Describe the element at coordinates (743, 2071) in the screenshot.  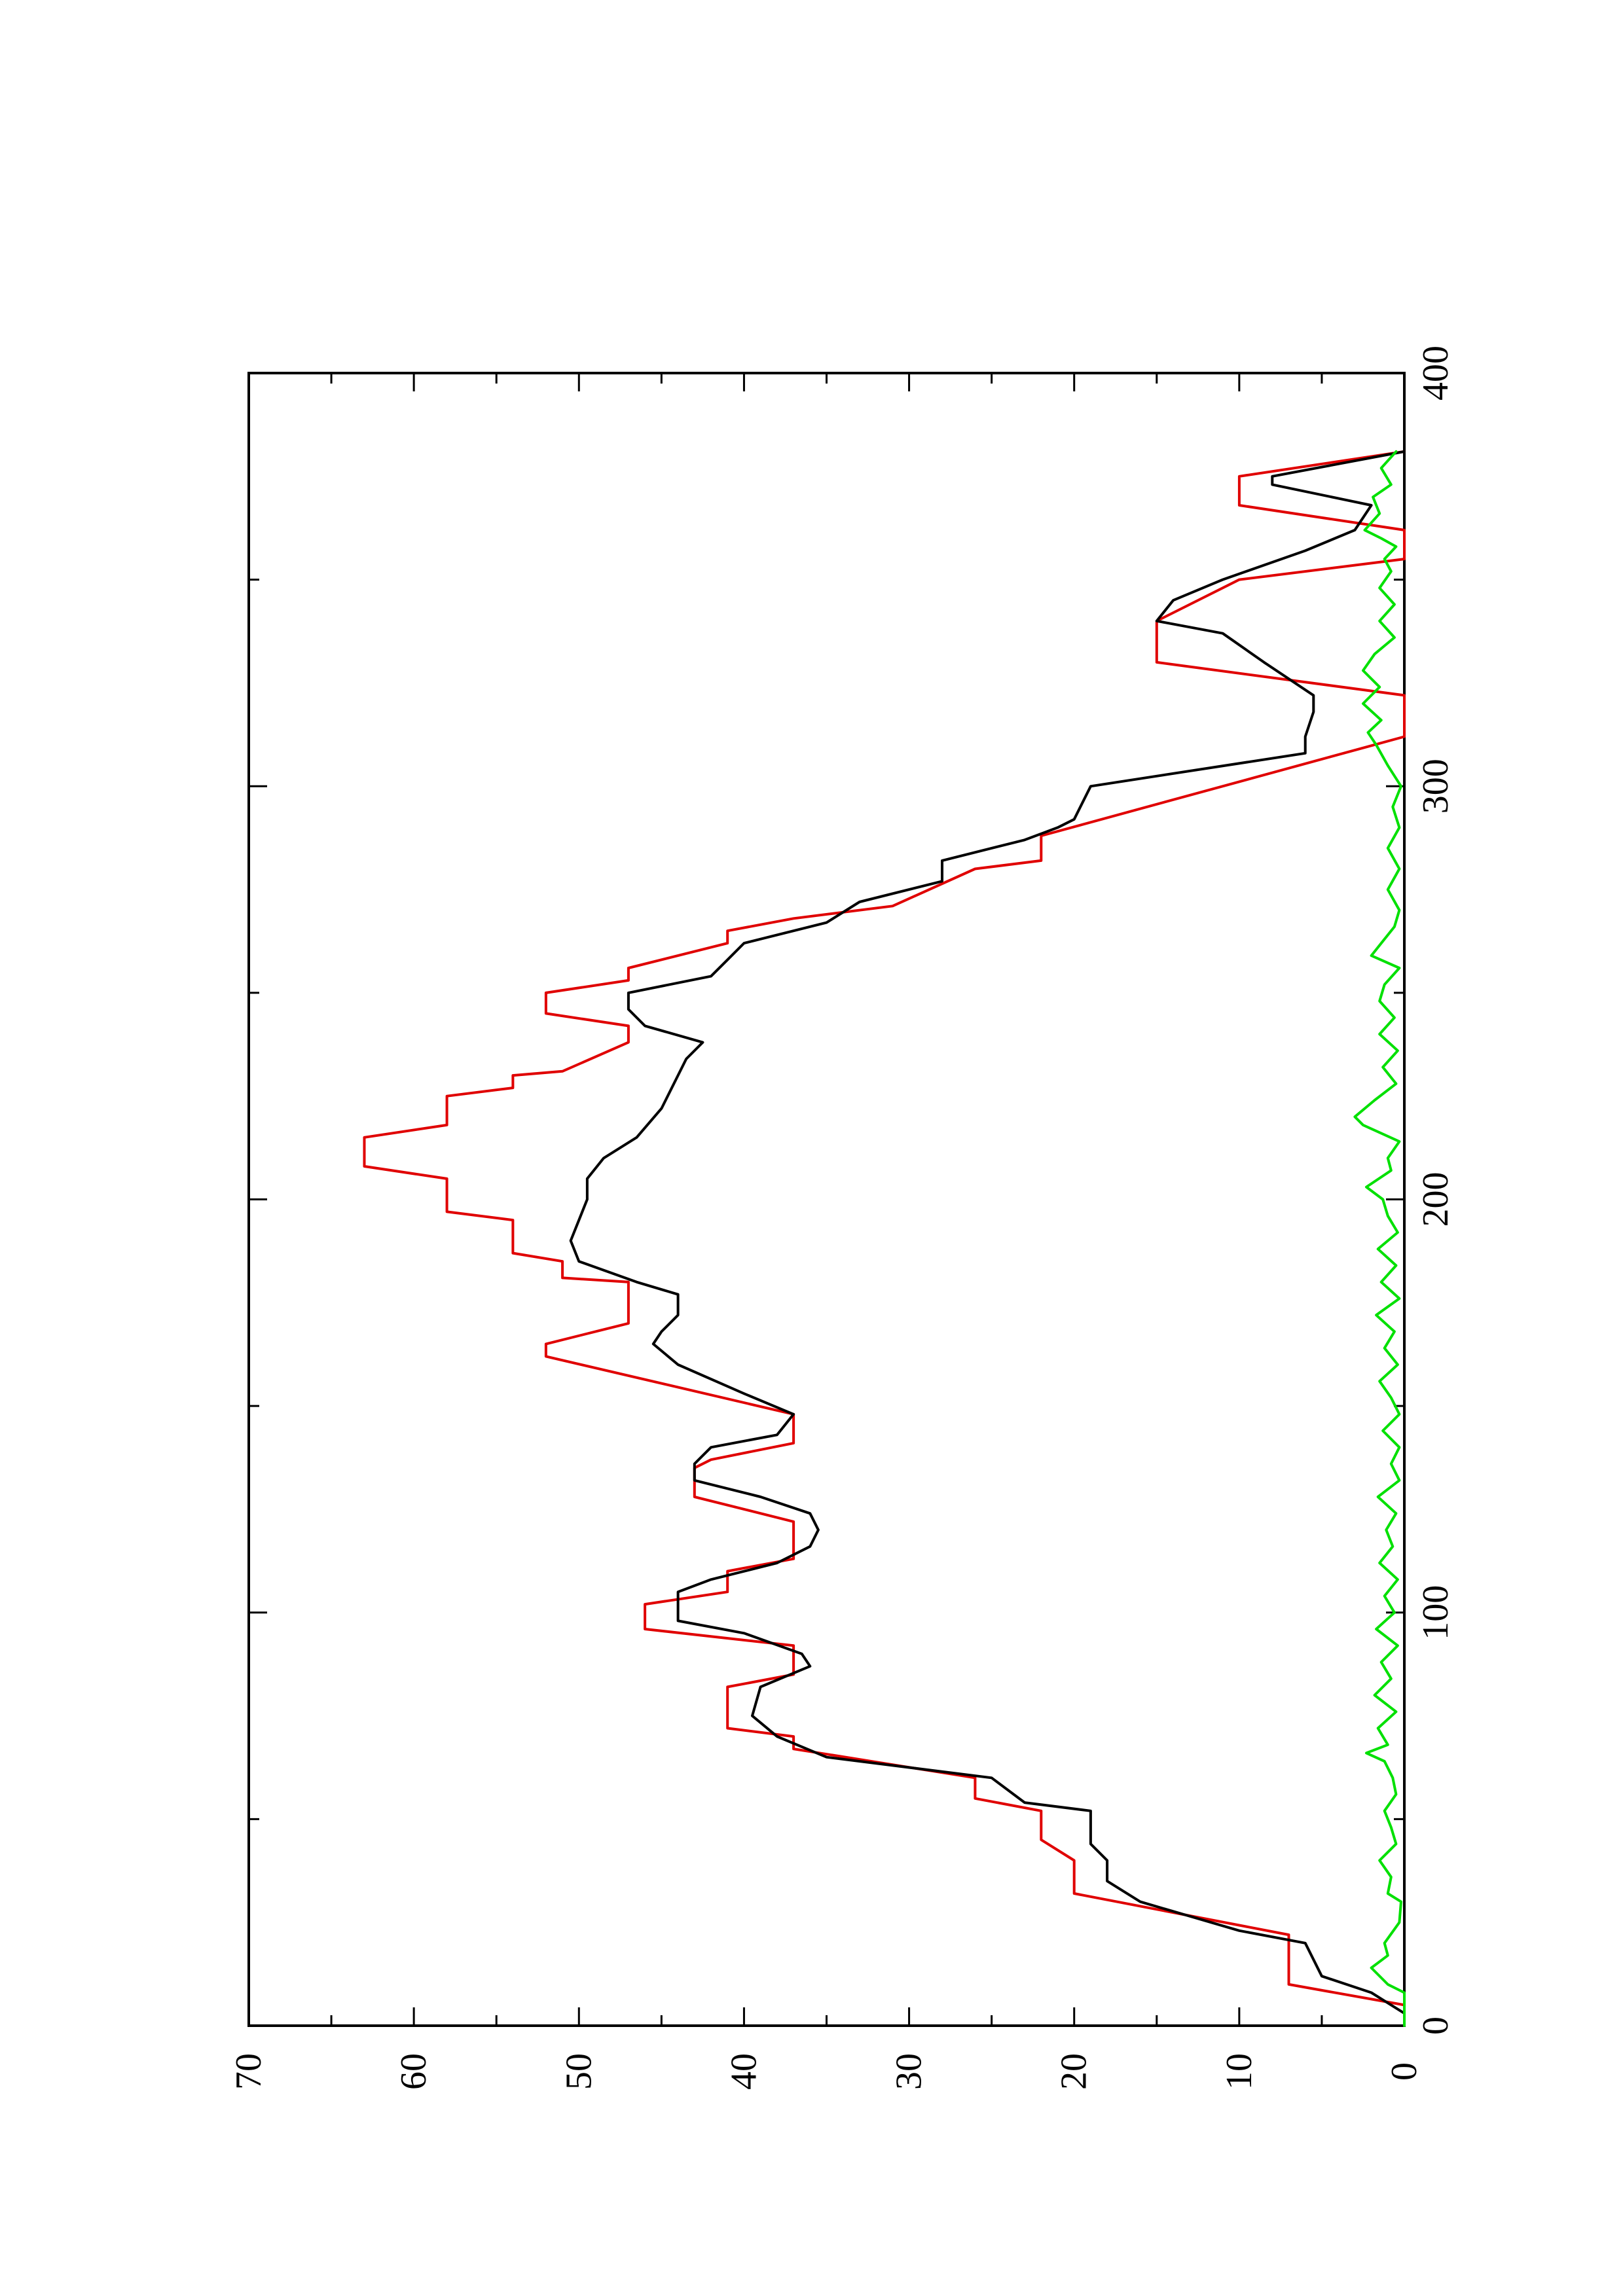
I see `y-tick-label: 40` at that location.